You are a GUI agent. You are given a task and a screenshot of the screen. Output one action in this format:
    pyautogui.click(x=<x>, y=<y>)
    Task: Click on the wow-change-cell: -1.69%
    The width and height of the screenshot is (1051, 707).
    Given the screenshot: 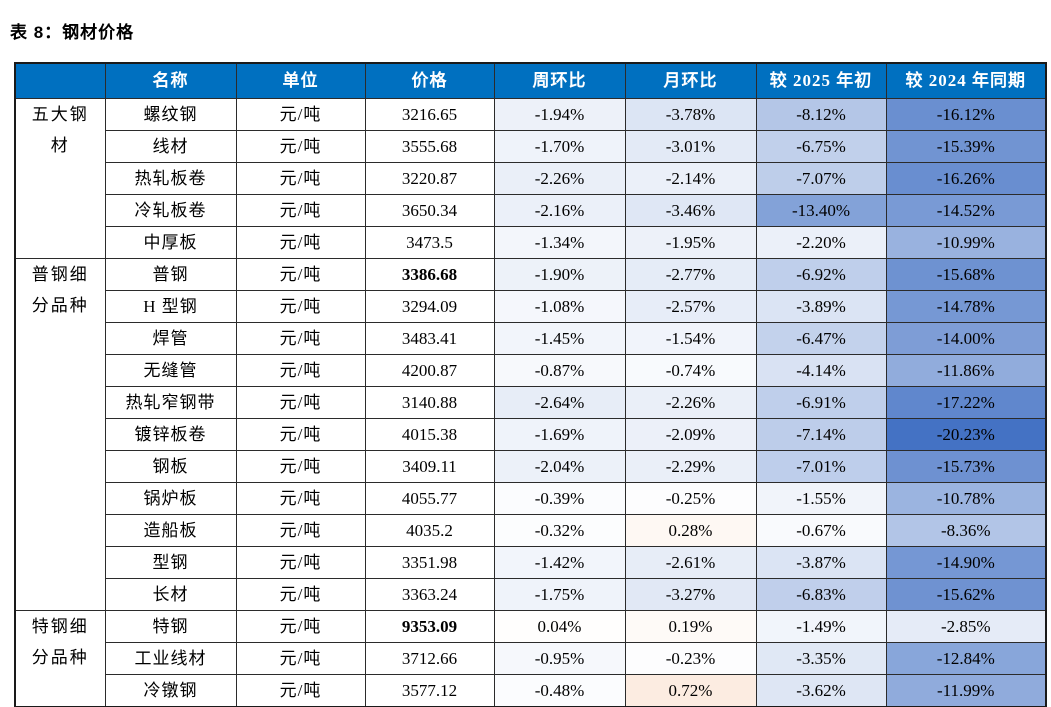 What is the action you would take?
    pyautogui.click(x=559, y=434)
    